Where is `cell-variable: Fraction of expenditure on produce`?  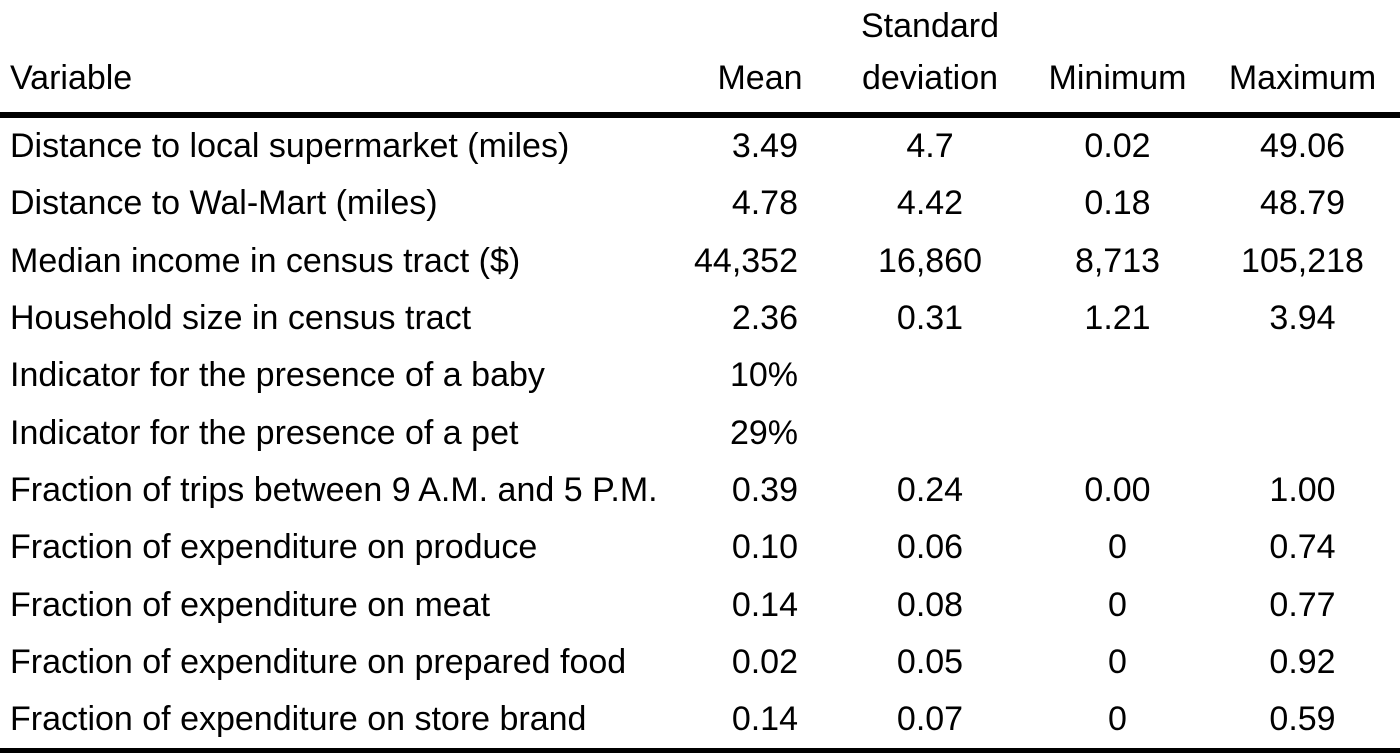 cell-variable: Fraction of expenditure on produce is located at coordinates (274, 547).